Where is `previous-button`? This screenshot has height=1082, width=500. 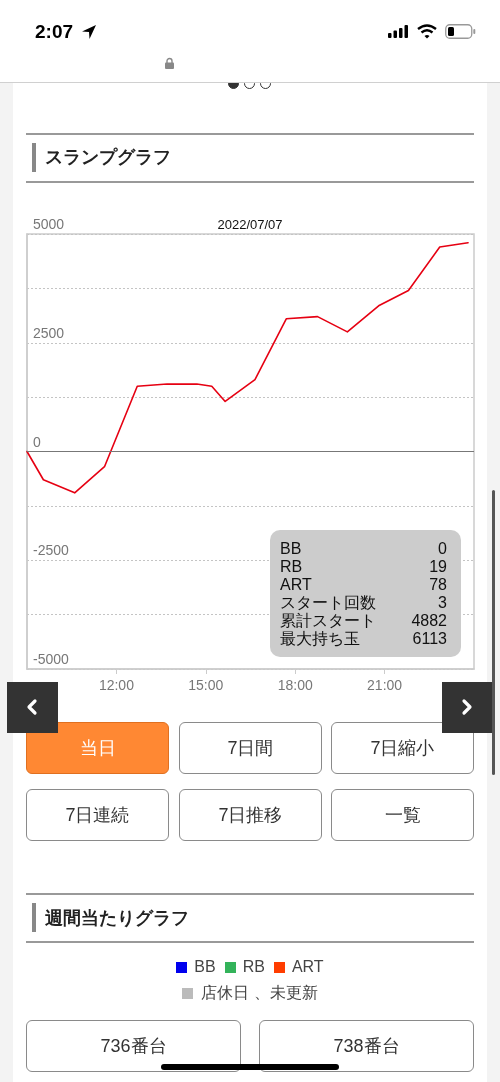 previous-button is located at coordinates (32, 707).